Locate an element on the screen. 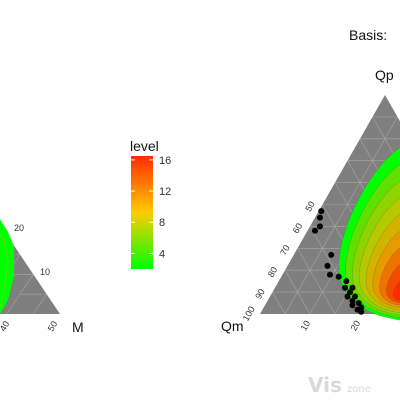  left-tick-20: 20 is located at coordinates (19, 228).